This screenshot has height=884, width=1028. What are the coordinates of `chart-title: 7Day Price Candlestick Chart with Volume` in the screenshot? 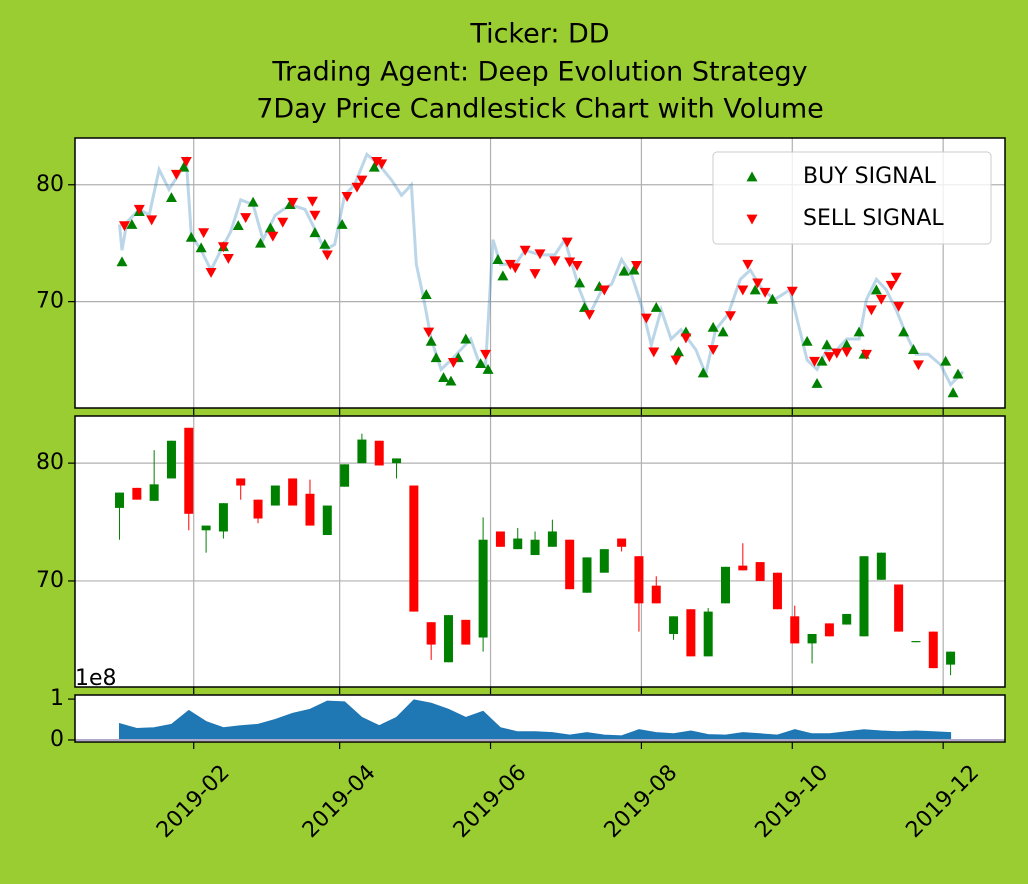 It's located at (540, 109).